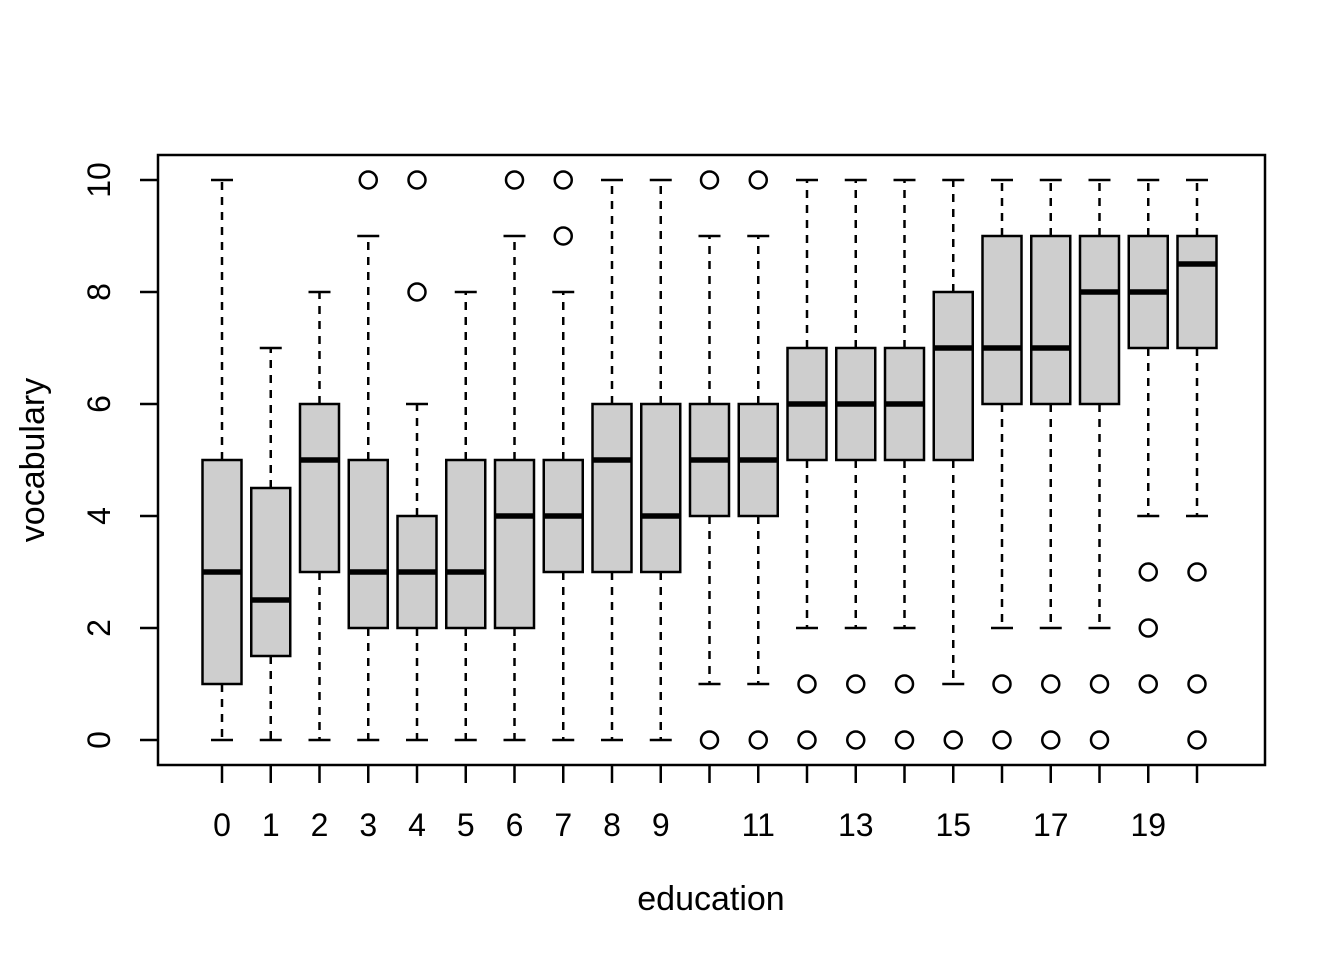  Describe the element at coordinates (271, 825) in the screenshot. I see `x-axis-tick-label: 1` at that location.